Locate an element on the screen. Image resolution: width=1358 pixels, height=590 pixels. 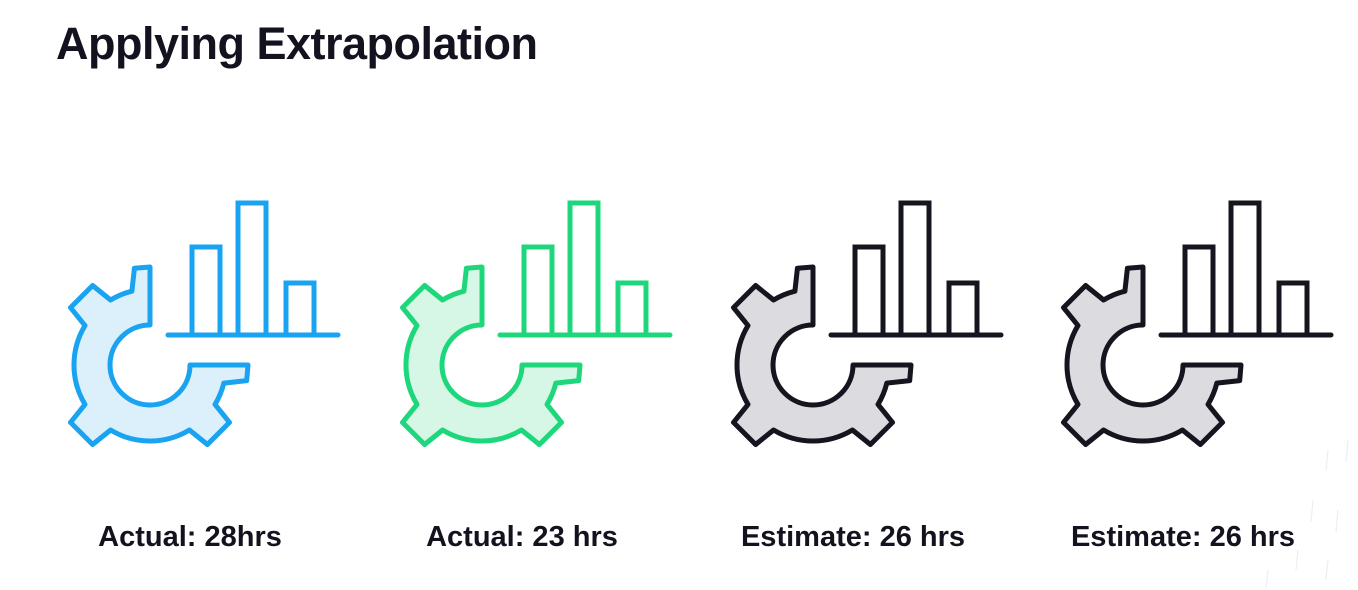
card-actual-2: Actual: 23 hrs is located at coordinates (522, 380).